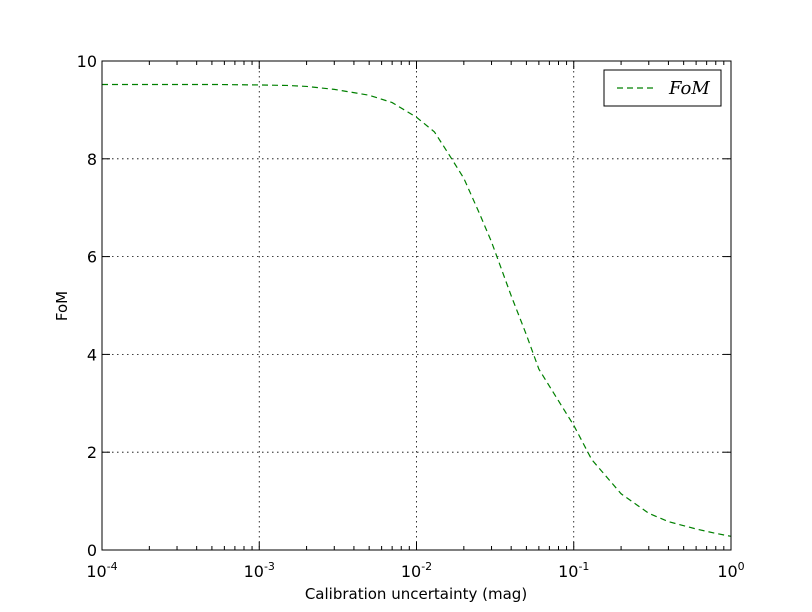 This screenshot has height=612, width=812. What do you see at coordinates (101, 570) in the screenshot?
I see `x-tick-label: 10⁻⁴` at bounding box center [101, 570].